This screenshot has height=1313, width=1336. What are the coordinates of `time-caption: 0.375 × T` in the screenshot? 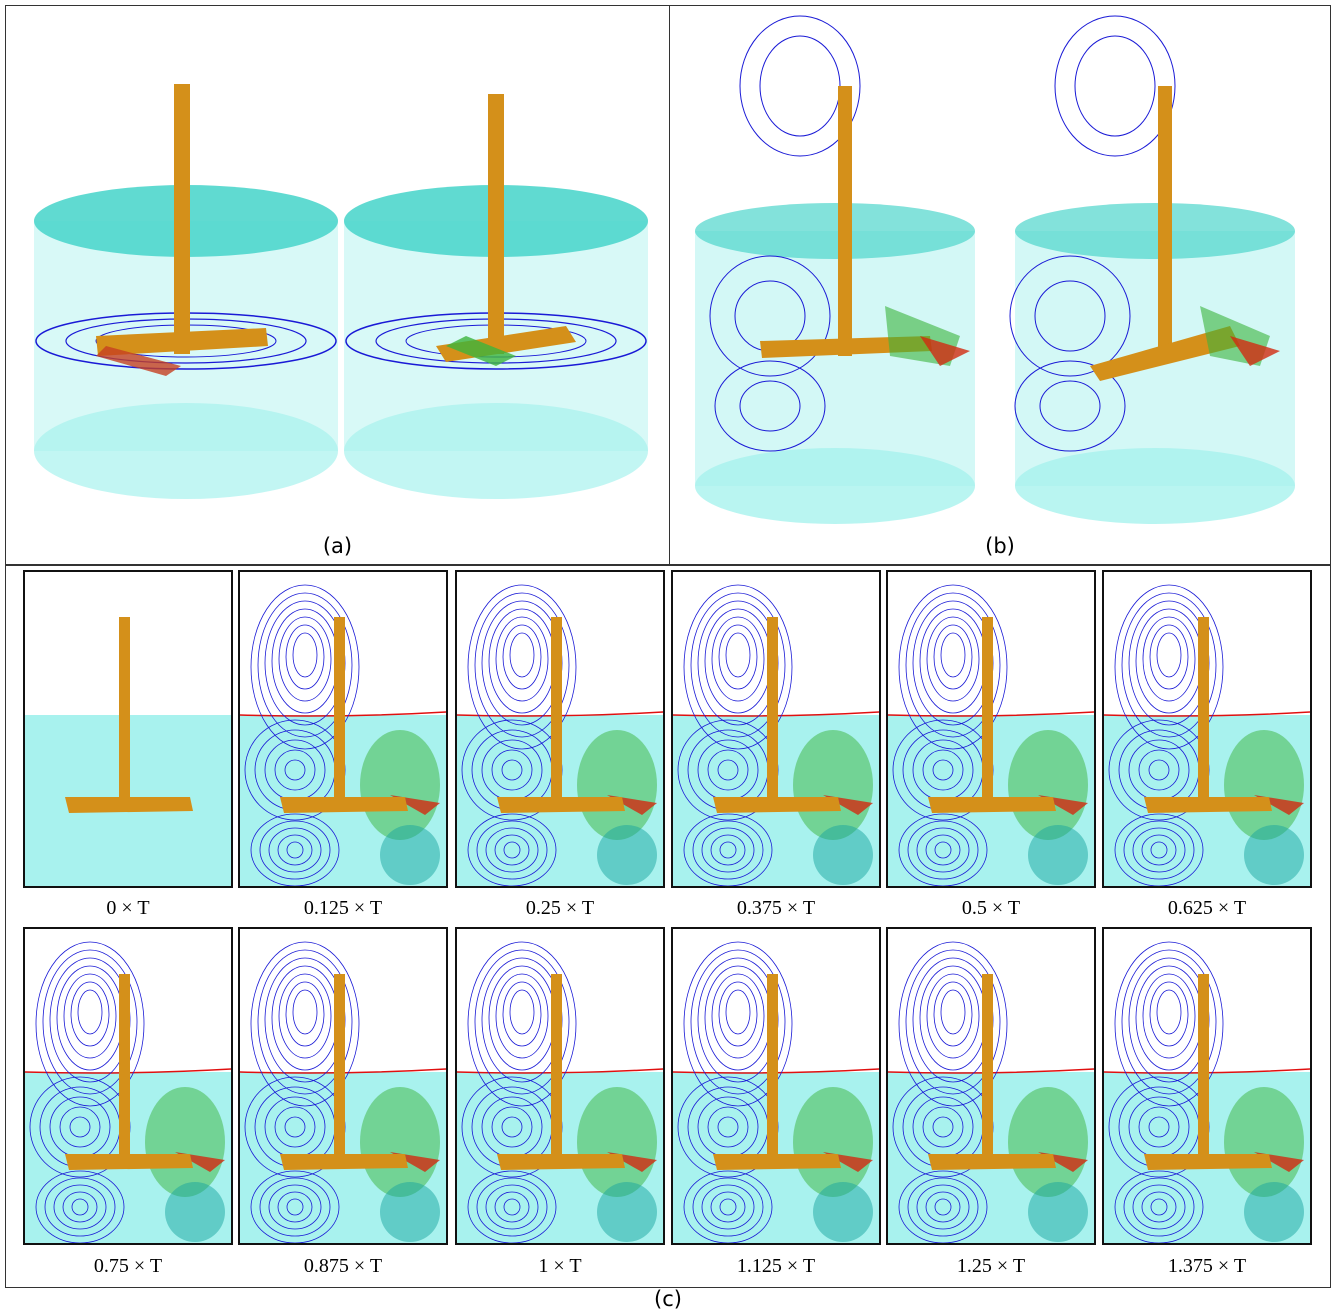 It's located at (776, 908).